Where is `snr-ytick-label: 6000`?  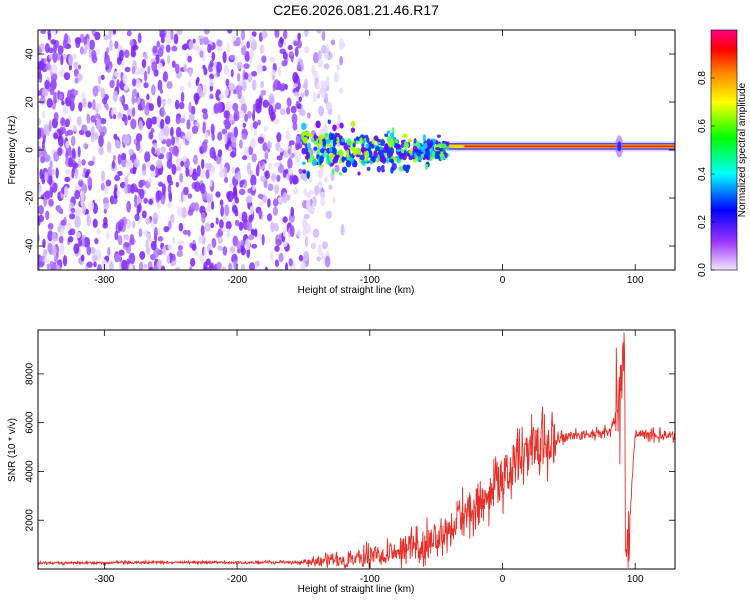 snr-ytick-label: 6000 is located at coordinates (30, 422).